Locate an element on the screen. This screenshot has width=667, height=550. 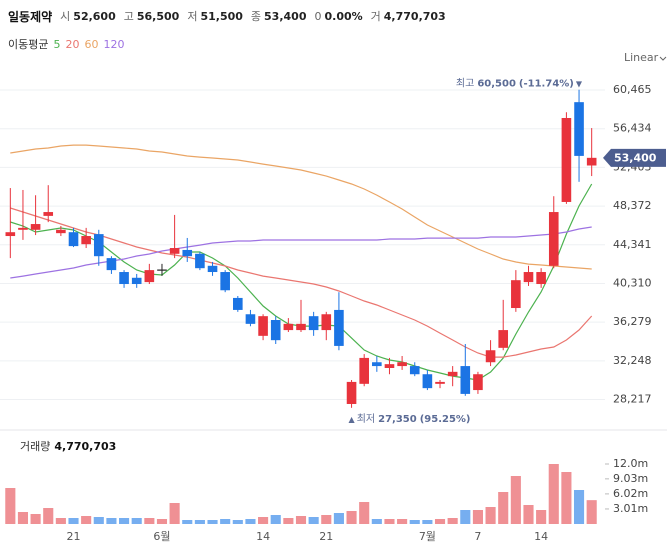
x-tick-label: 14 is located at coordinates (263, 536).